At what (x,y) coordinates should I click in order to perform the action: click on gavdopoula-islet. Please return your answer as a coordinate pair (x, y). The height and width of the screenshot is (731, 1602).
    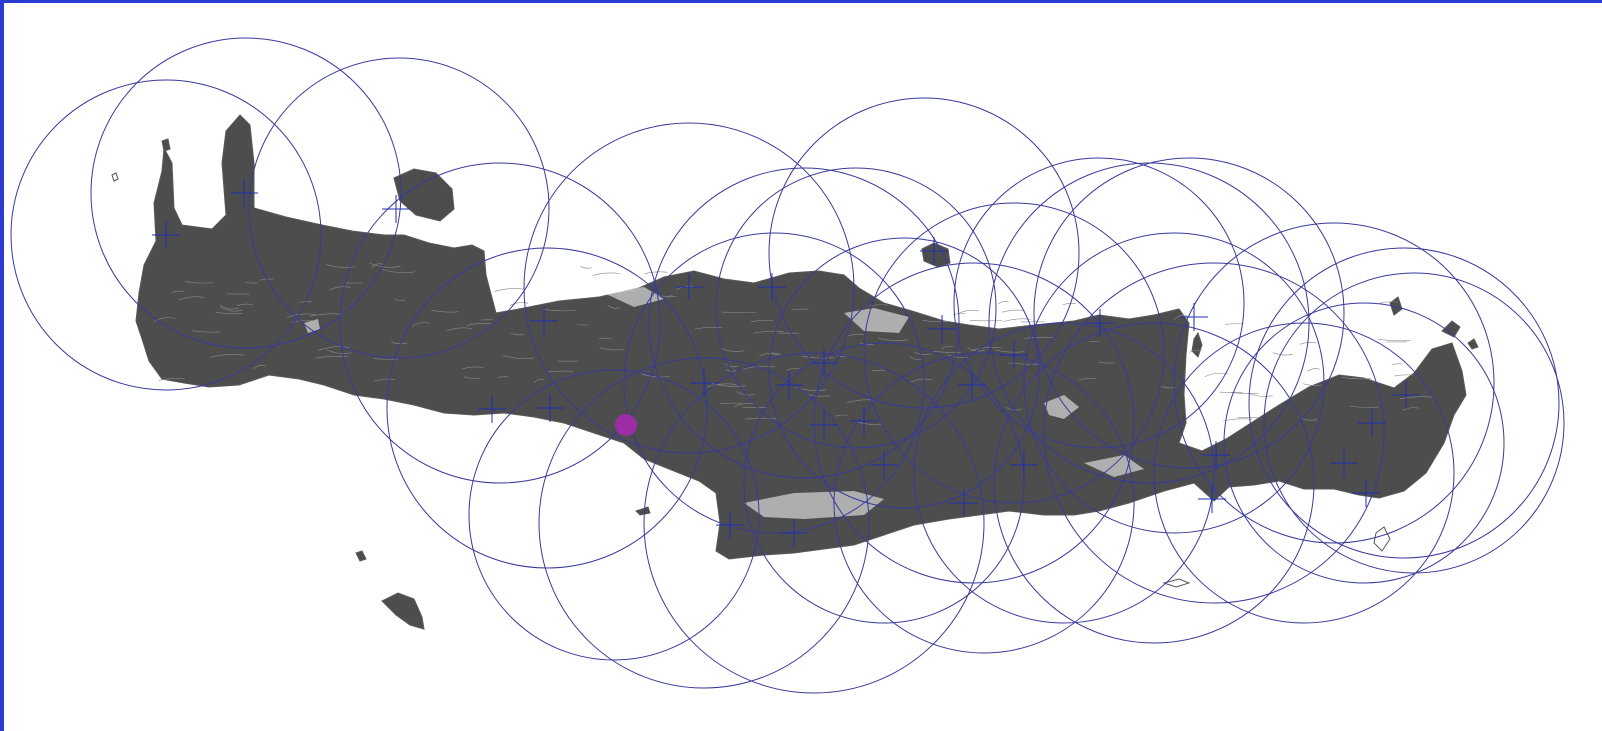
    Looking at the image, I should click on (361, 556).